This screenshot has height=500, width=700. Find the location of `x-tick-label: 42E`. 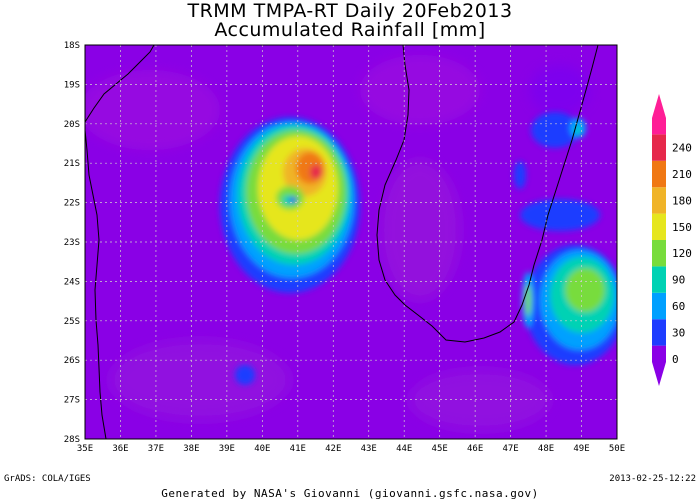

x-tick-label: 42E is located at coordinates (333, 449).